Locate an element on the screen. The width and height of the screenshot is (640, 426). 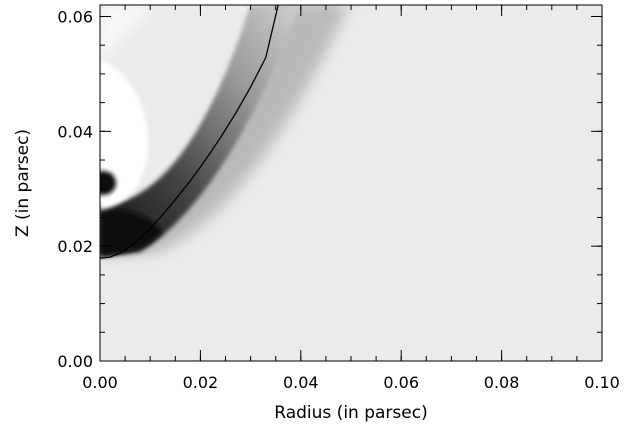
x-tick-label: 0.00 is located at coordinates (100, 382).